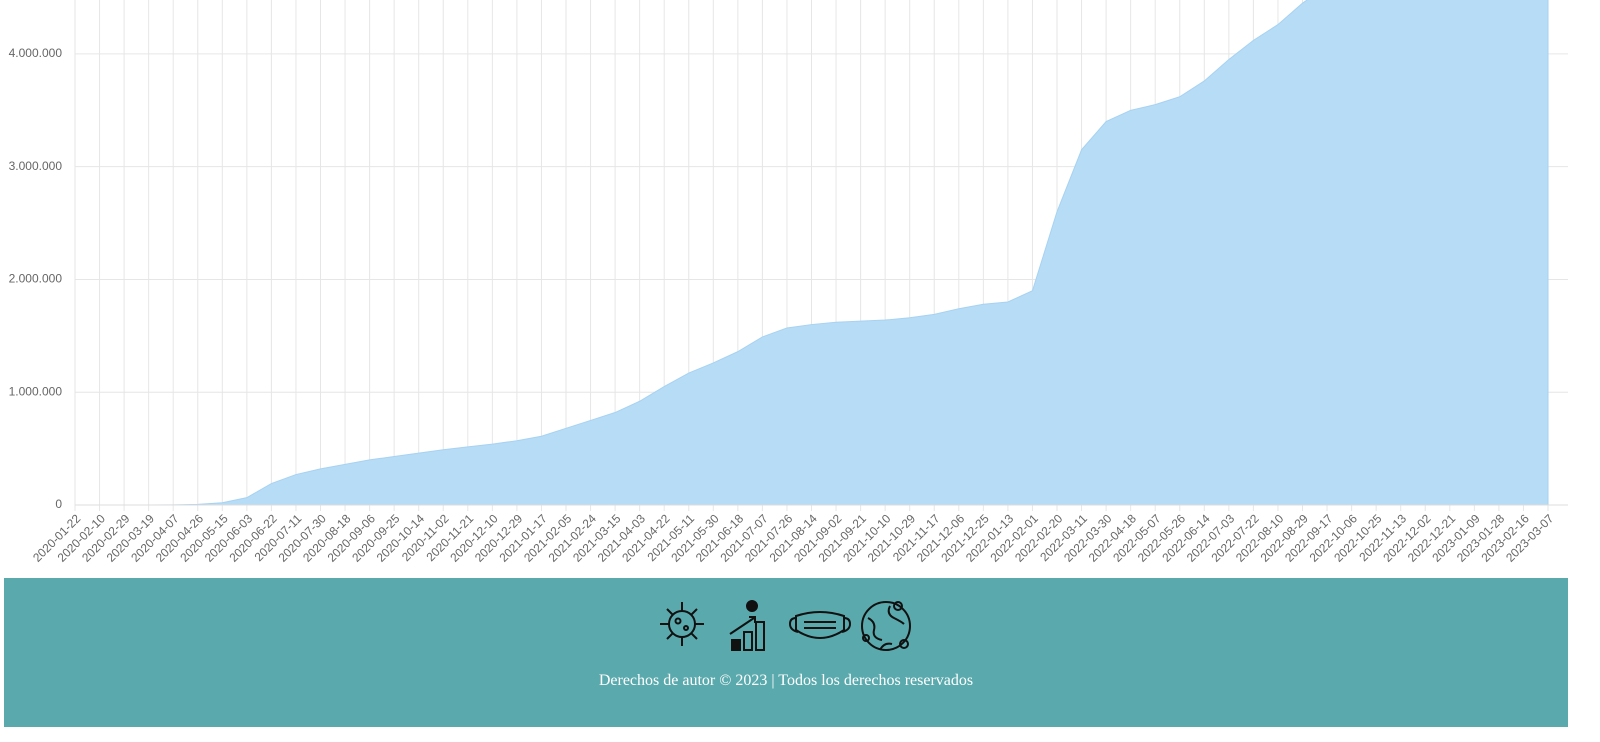  Describe the element at coordinates (36, 279) in the screenshot. I see `y-tick-label: 2.000.000` at that location.